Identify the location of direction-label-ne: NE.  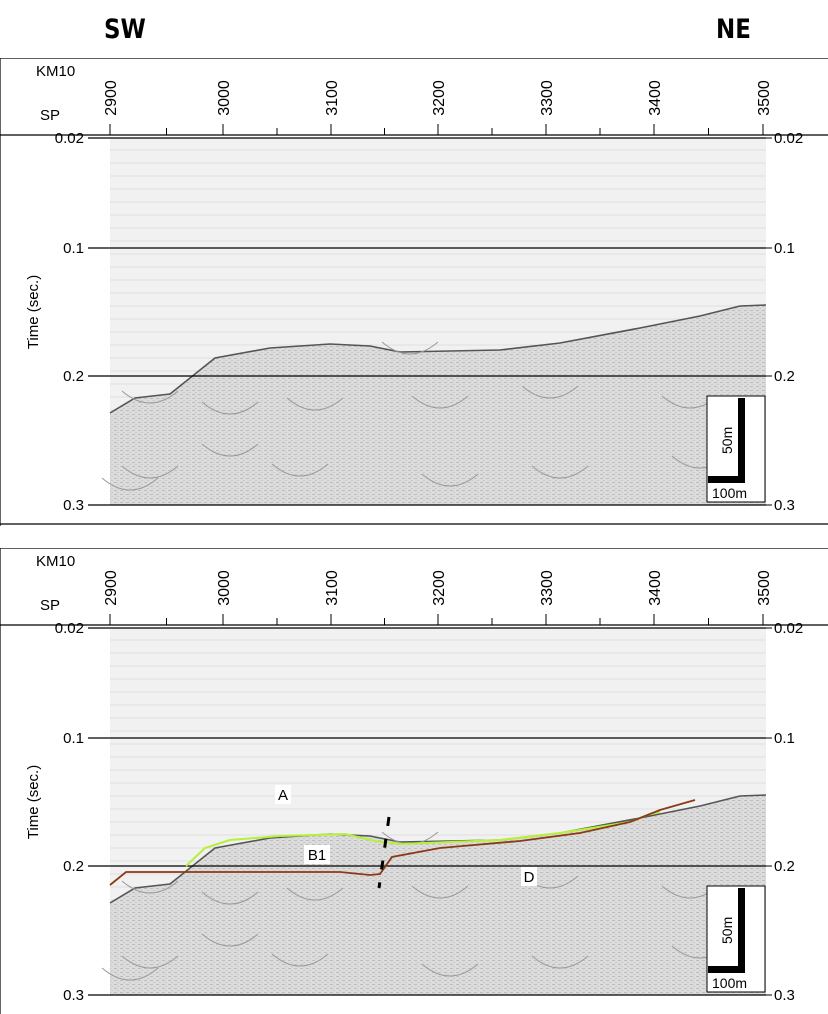
(733, 29).